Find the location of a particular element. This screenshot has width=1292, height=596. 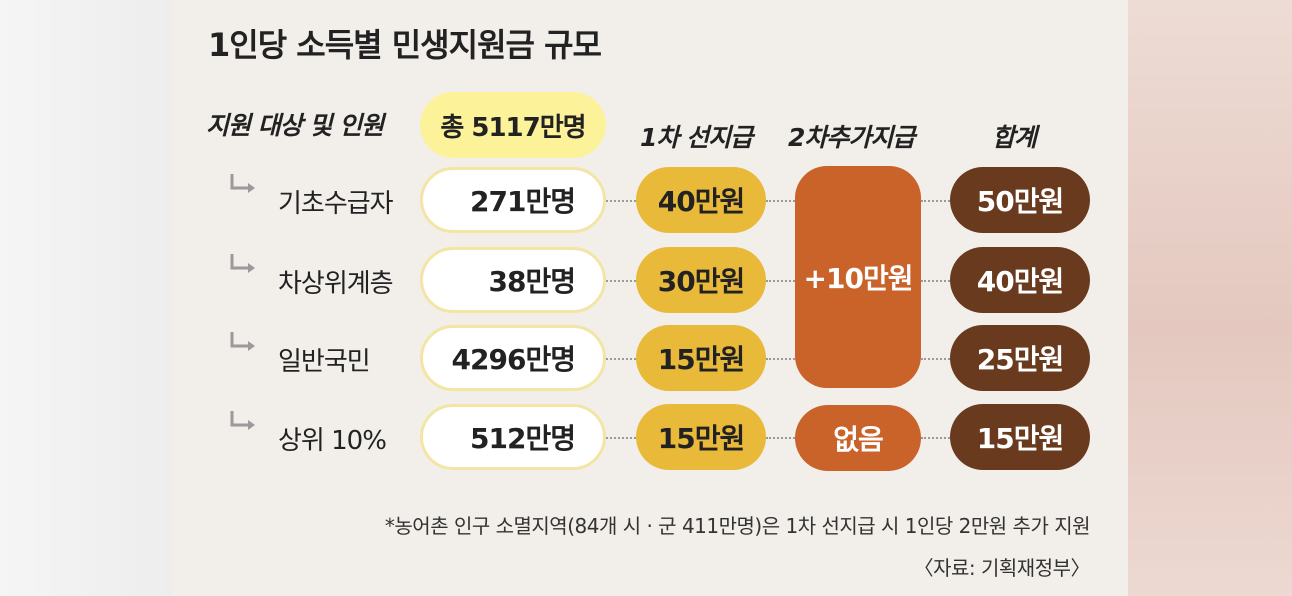

first-payment-pill: 30만원 is located at coordinates (701, 280).